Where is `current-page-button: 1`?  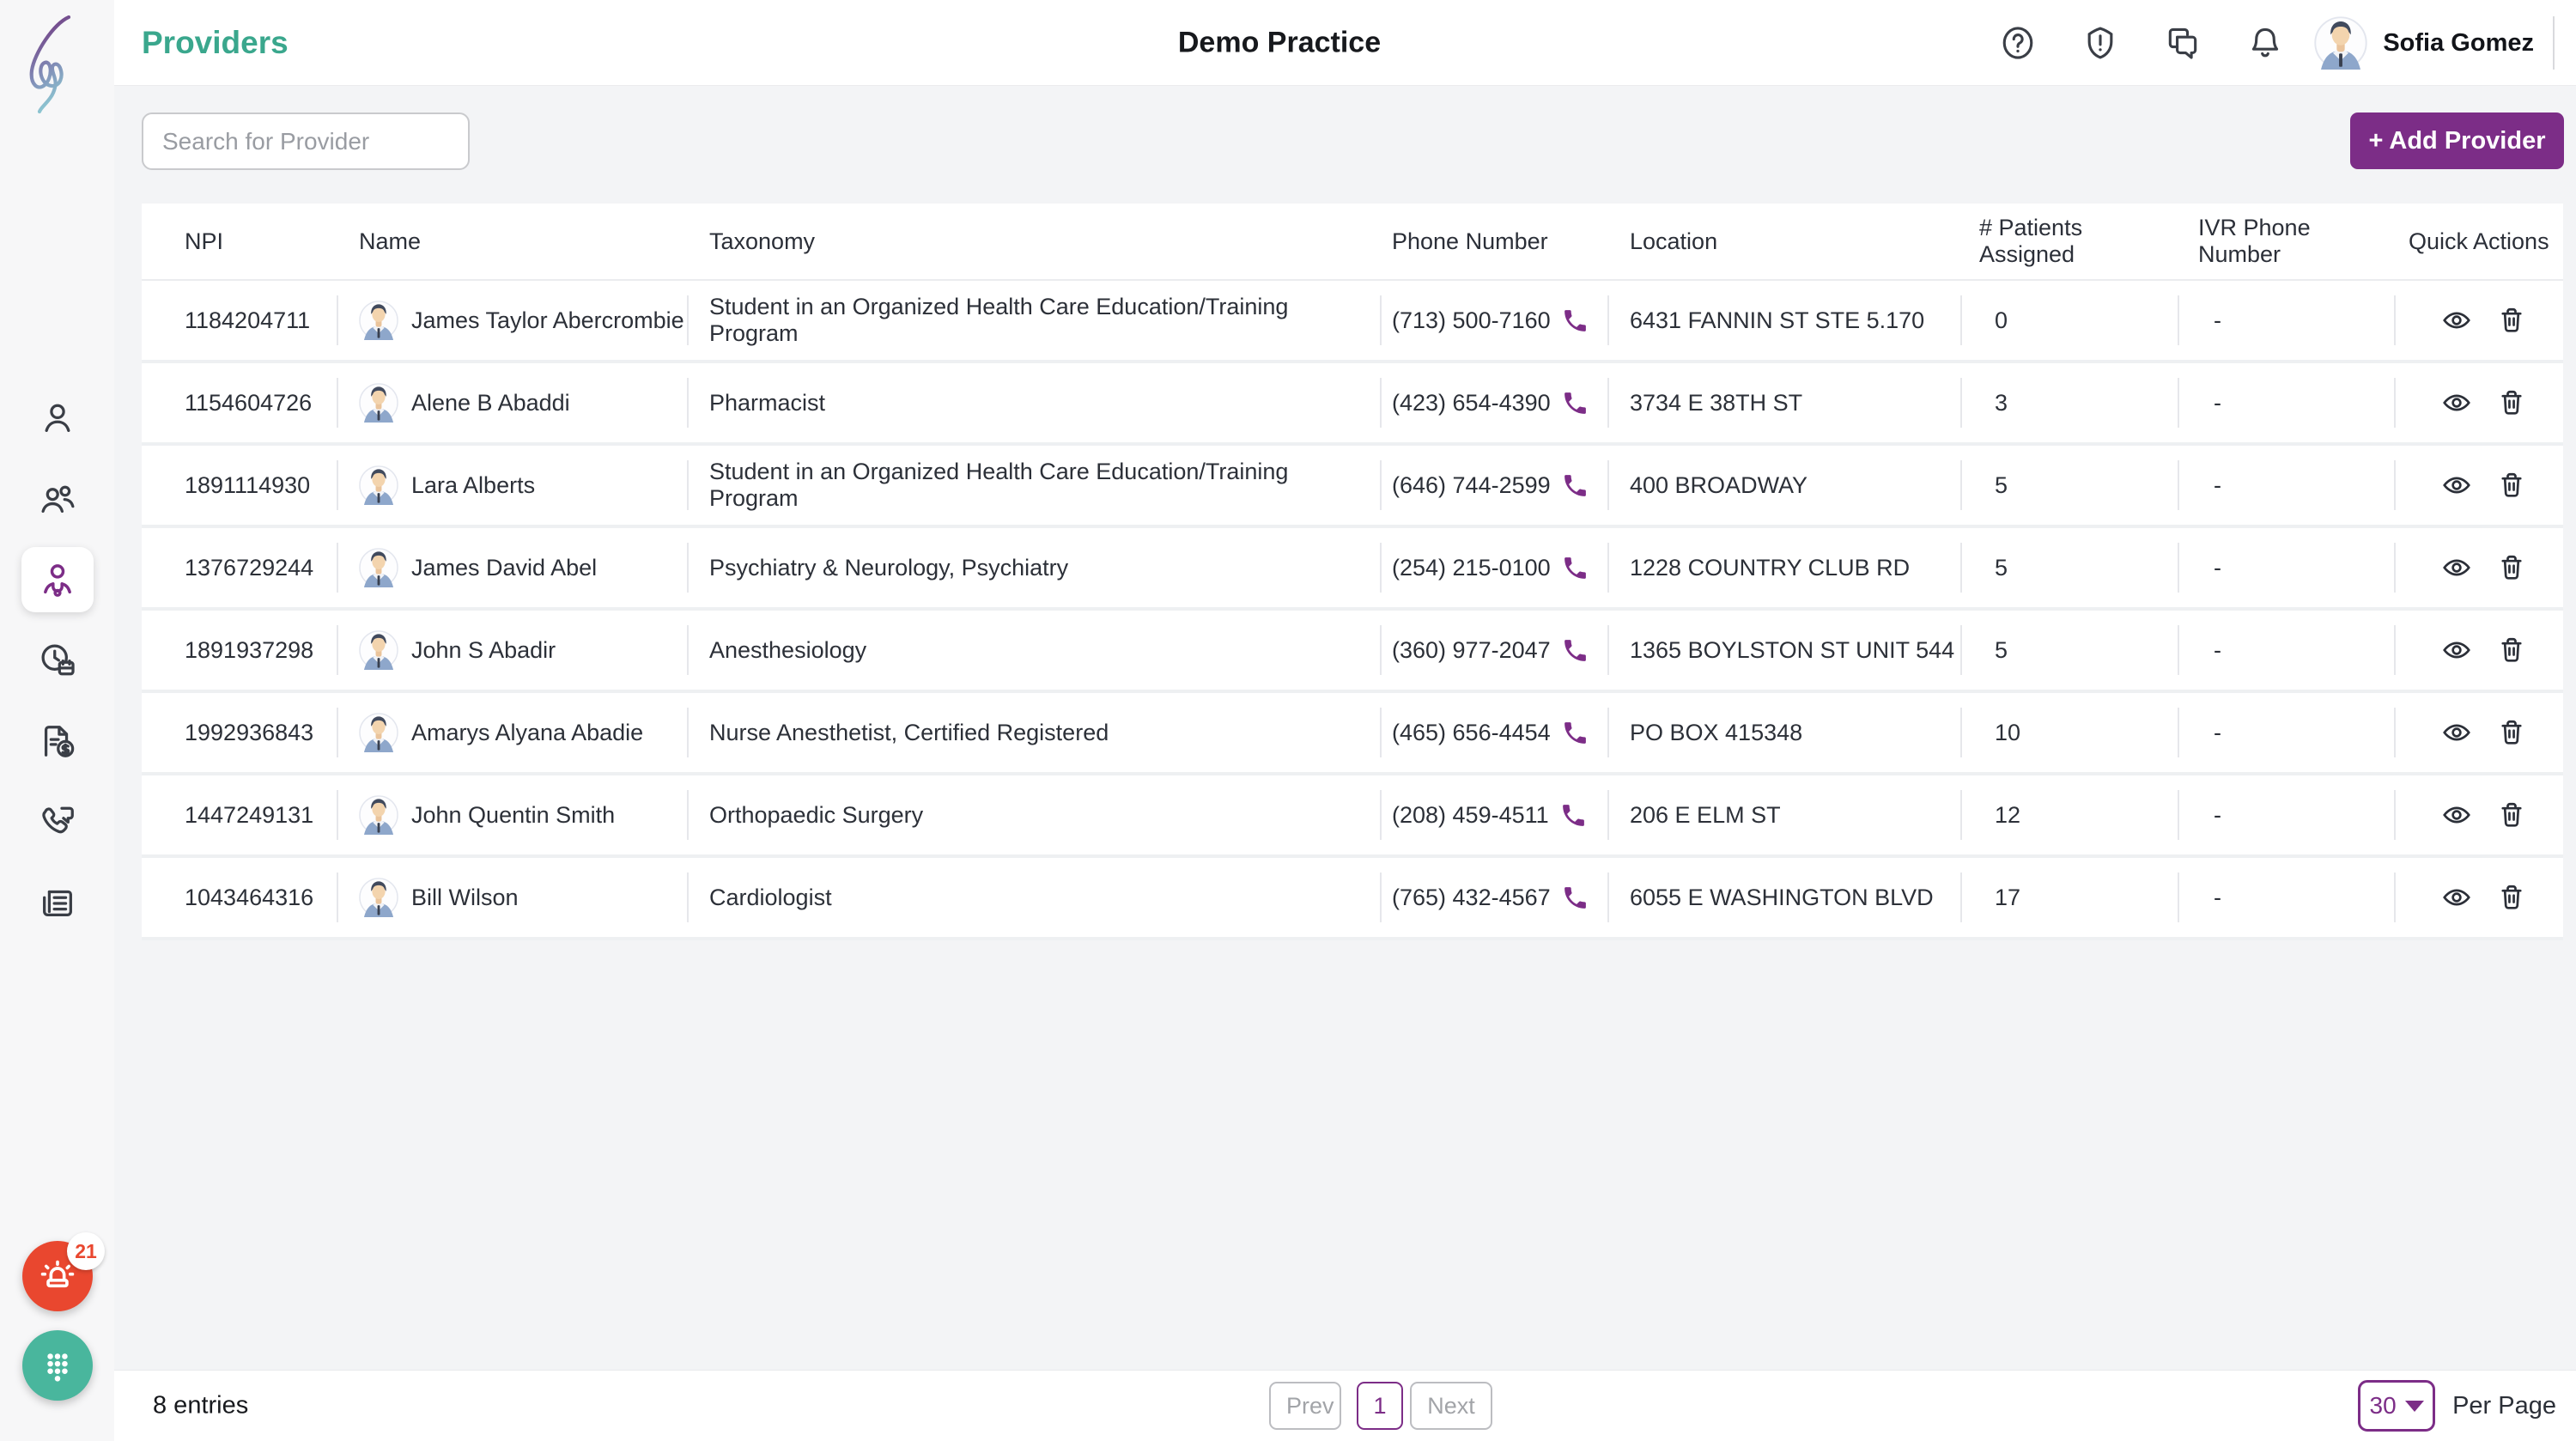 current-page-button: 1 is located at coordinates (1380, 1406).